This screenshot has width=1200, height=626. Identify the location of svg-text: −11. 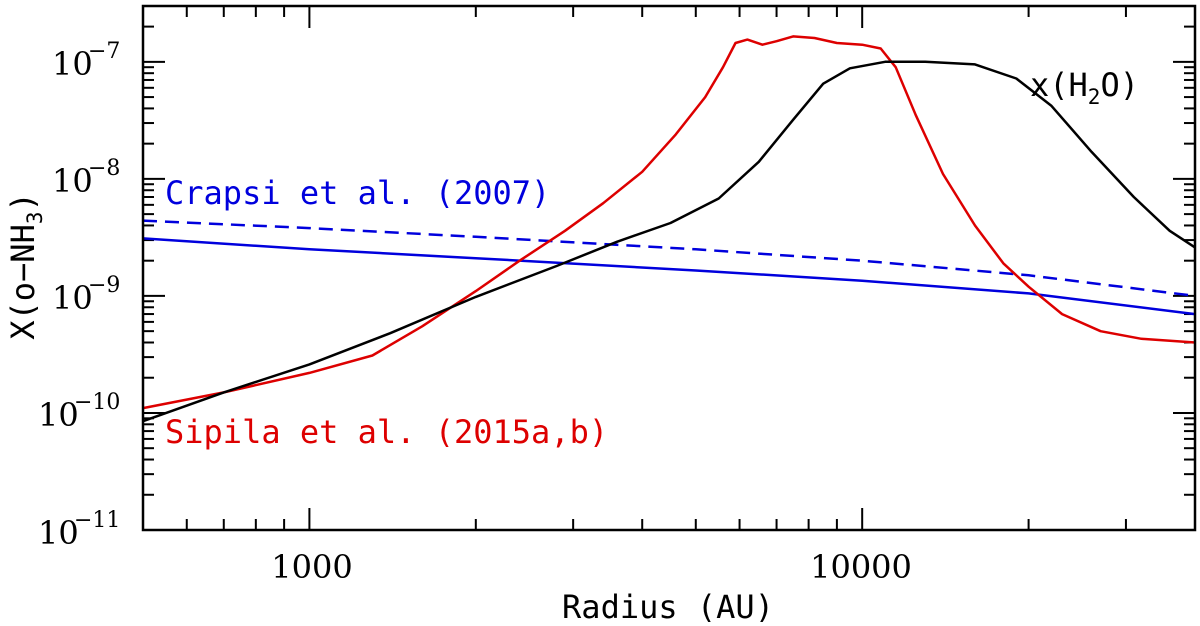
(97, 520).